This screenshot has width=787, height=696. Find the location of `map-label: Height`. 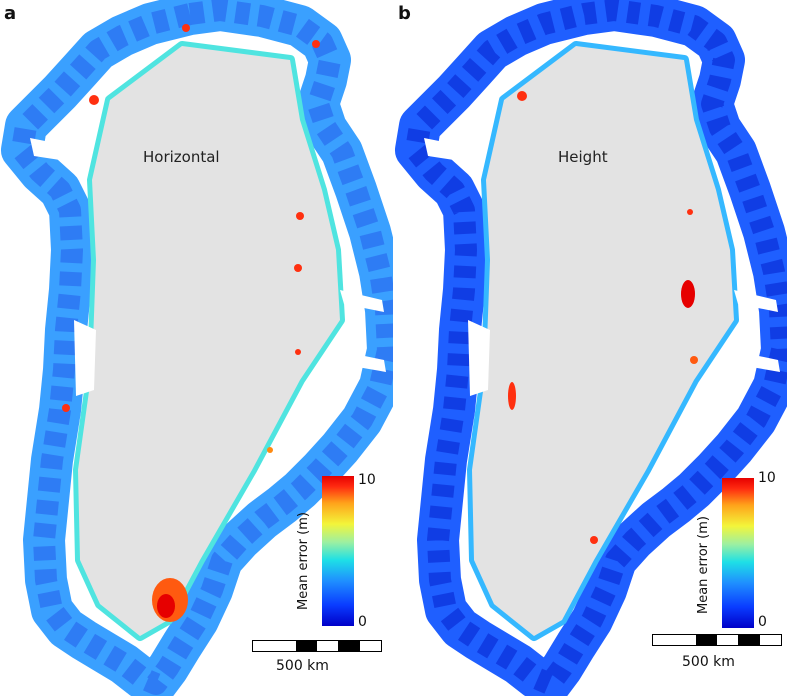

map-label: Height is located at coordinates (583, 157).